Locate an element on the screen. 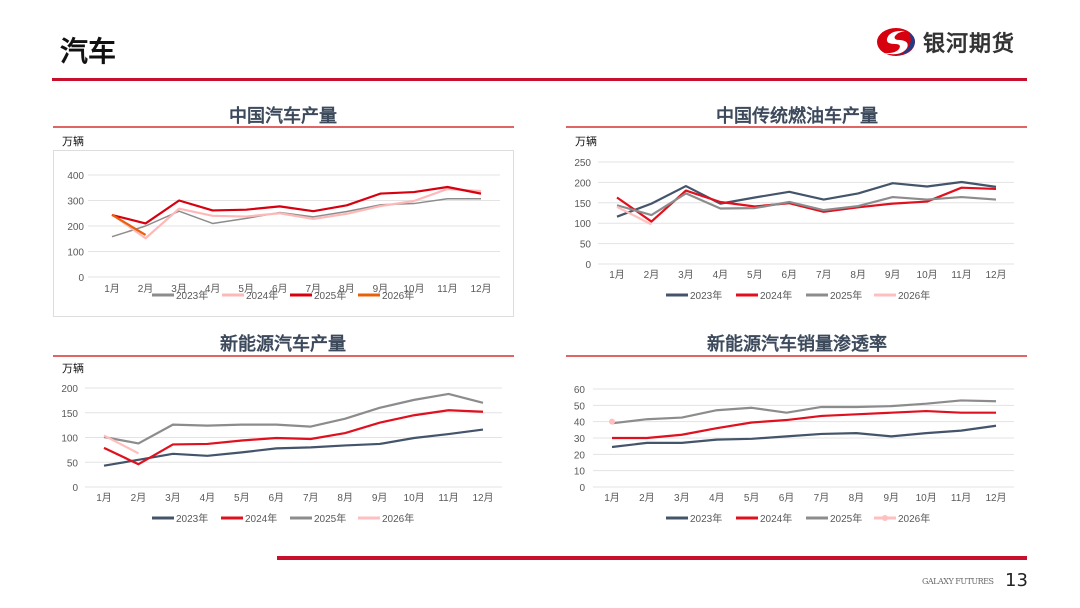 The image size is (1080, 608). company-logo: 银河期货 is located at coordinates (945, 42).